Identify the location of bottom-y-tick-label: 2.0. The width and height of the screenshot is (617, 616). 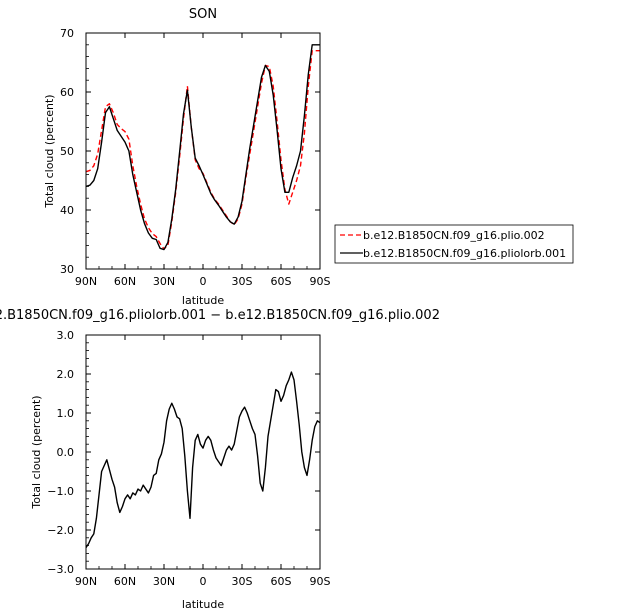
(66, 374).